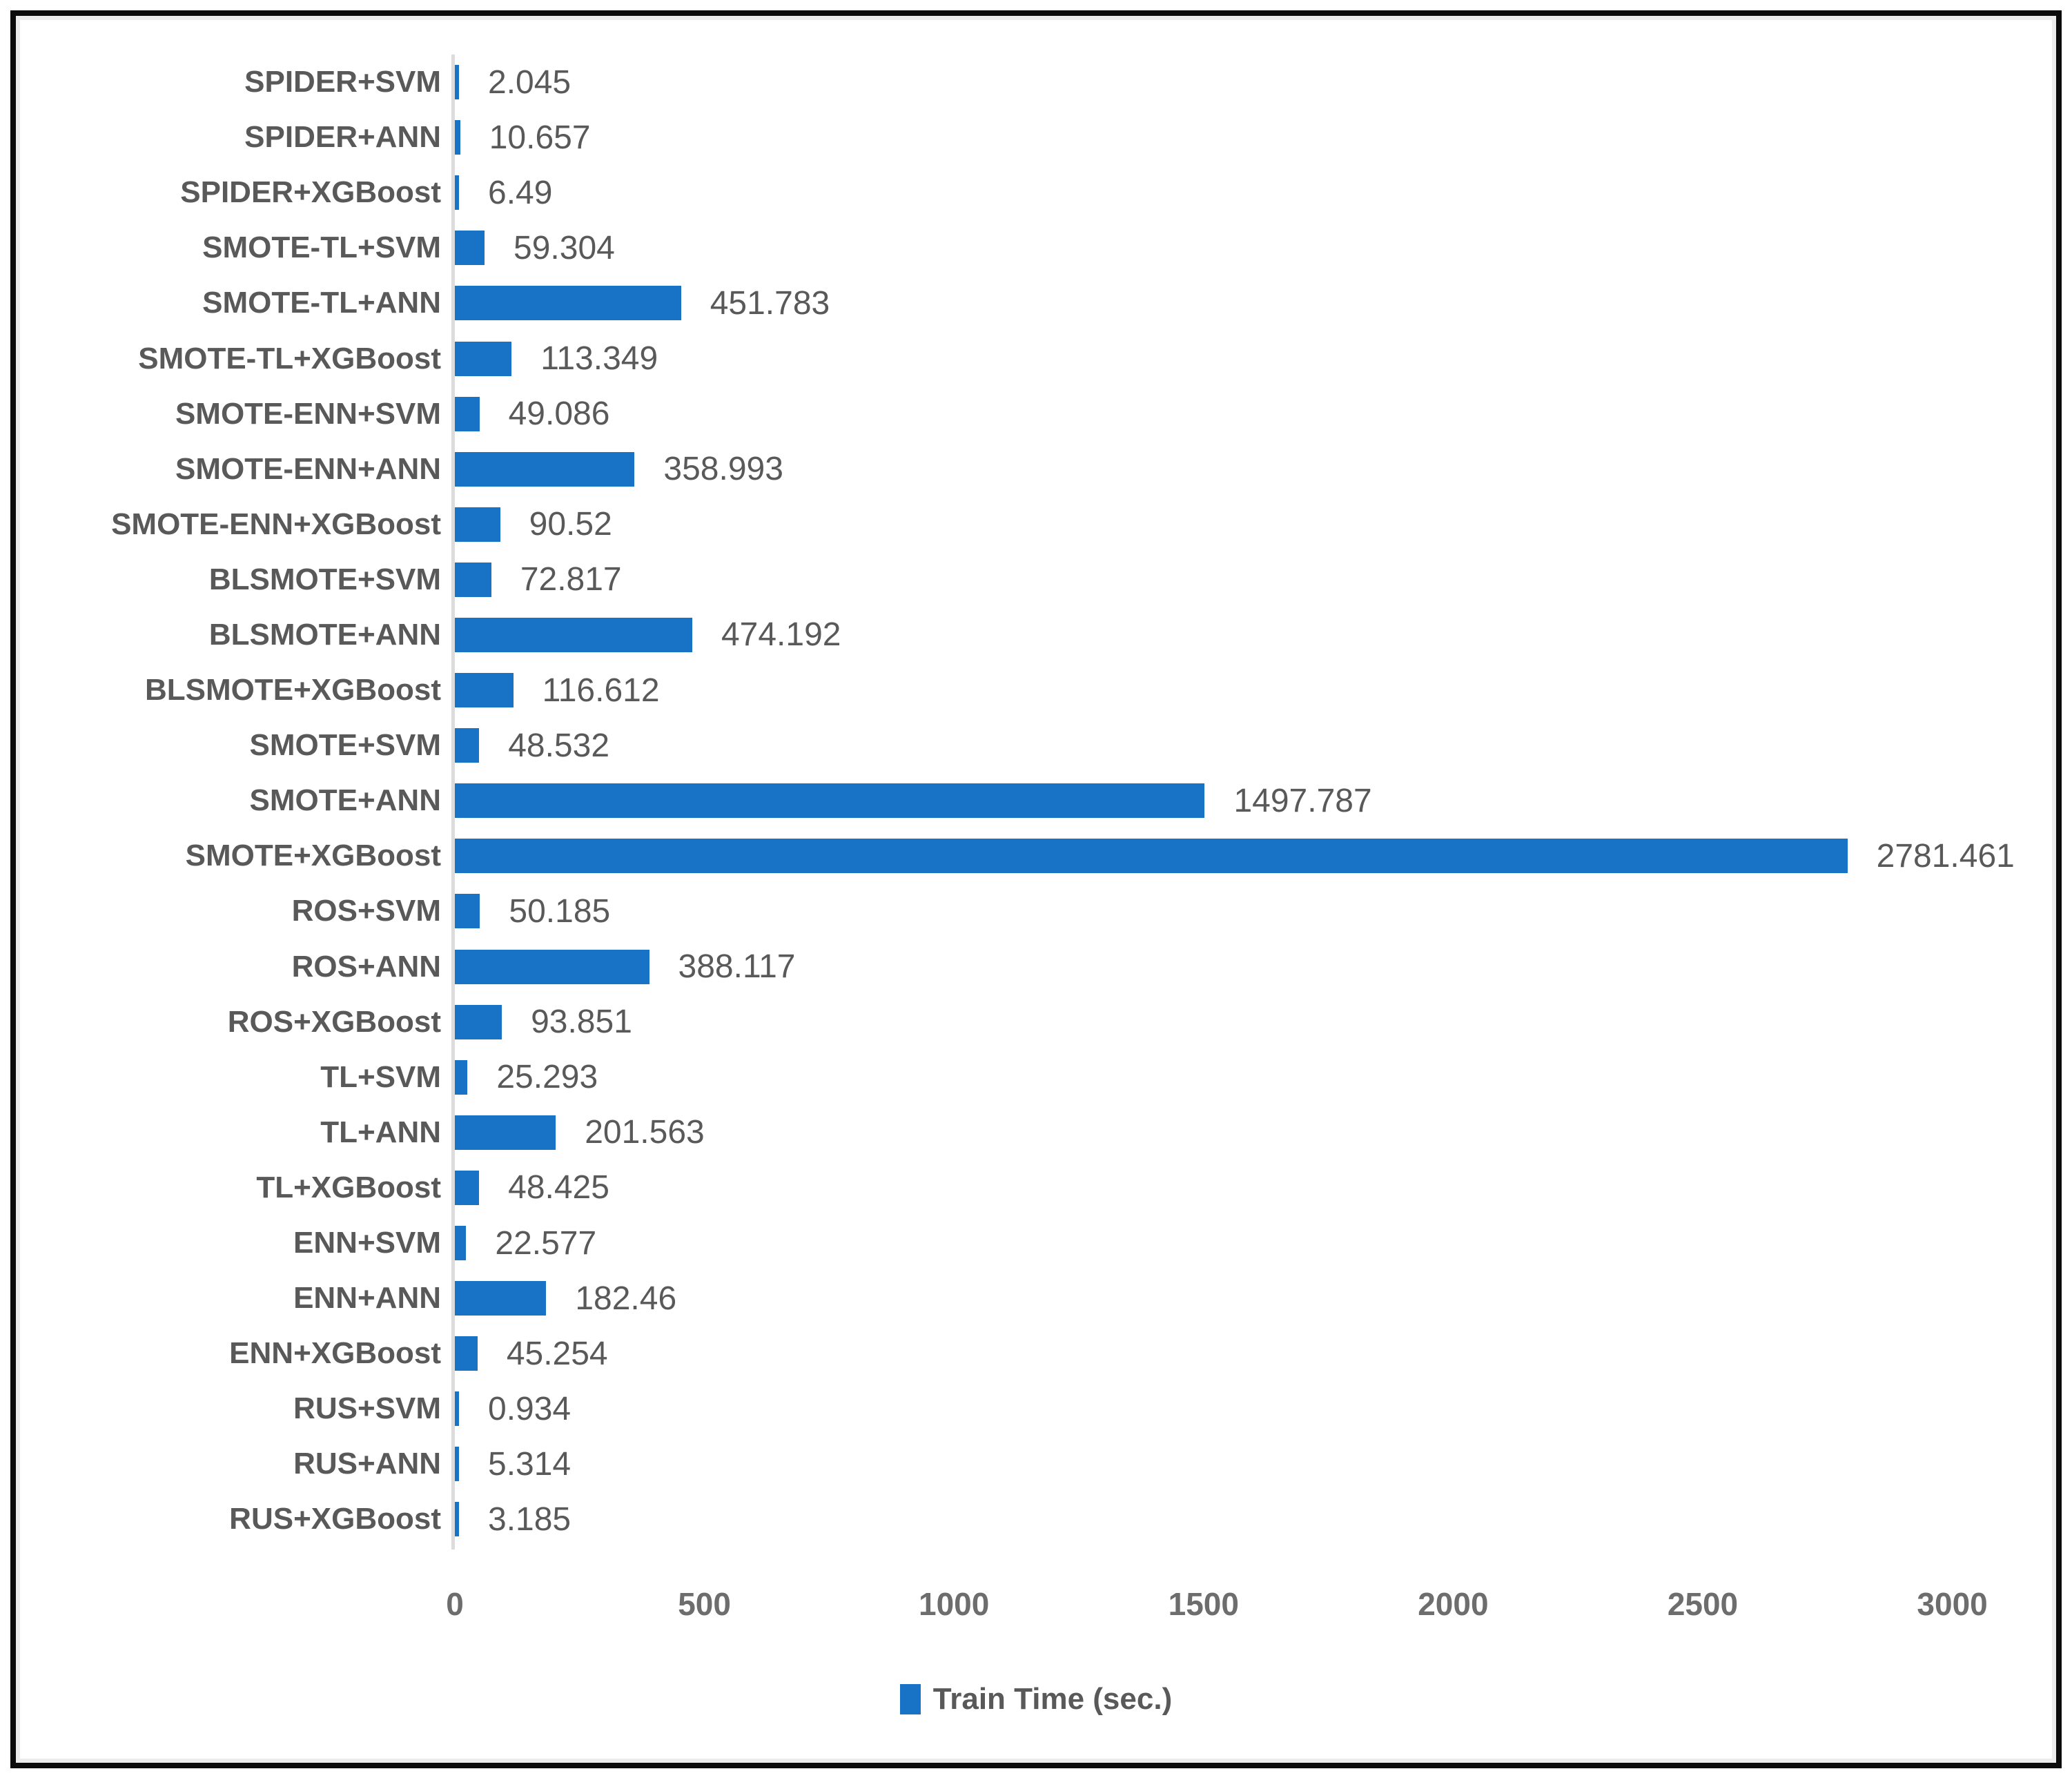  I want to click on bar-track: 45.254, so click(1253, 1354).